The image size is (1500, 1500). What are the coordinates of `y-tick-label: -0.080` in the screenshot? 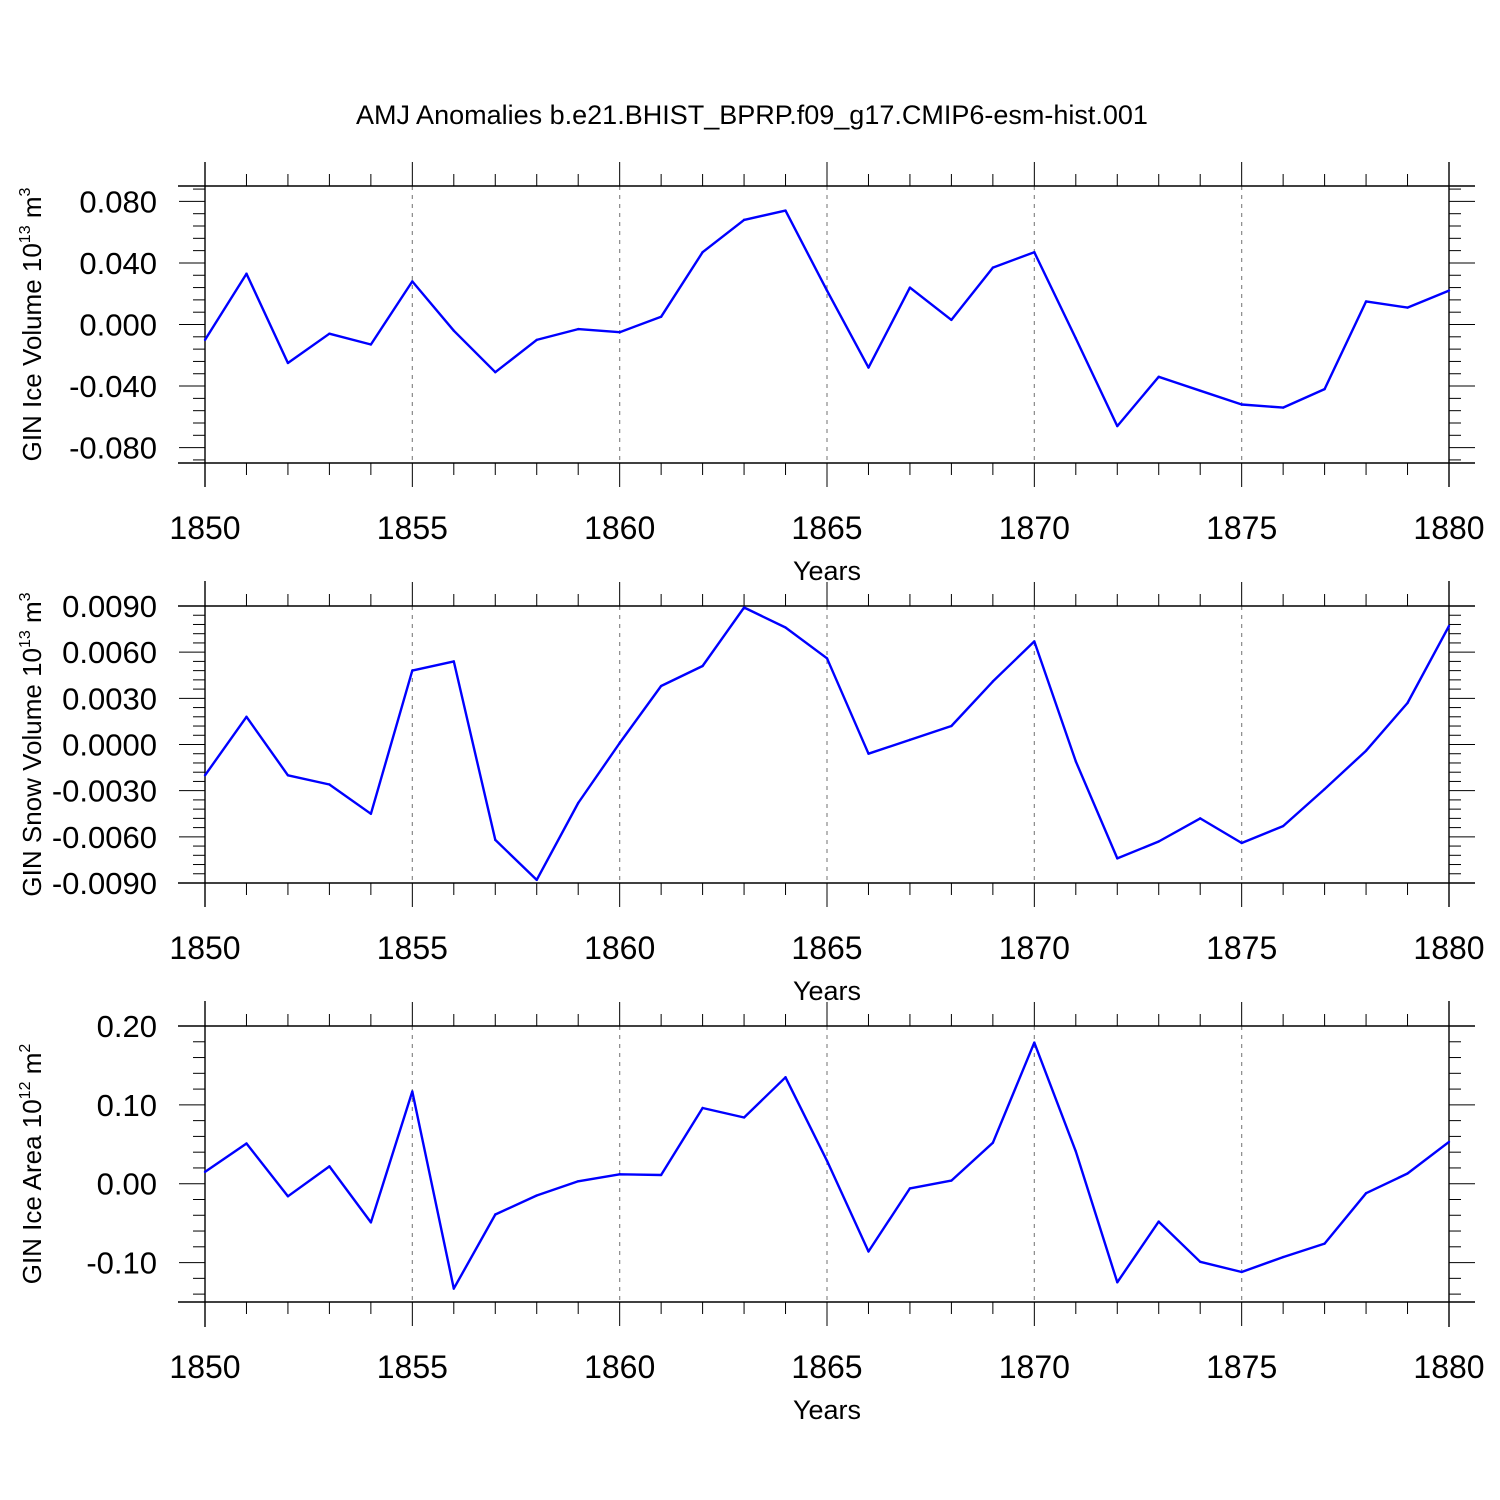 It's located at (113, 448).